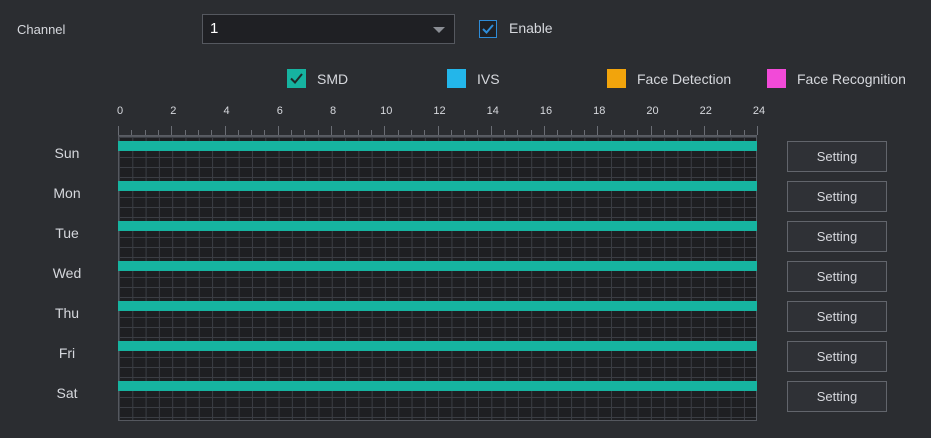 The height and width of the screenshot is (438, 931). Describe the element at coordinates (41, 29) in the screenshot. I see `channel-label: Channel` at that location.